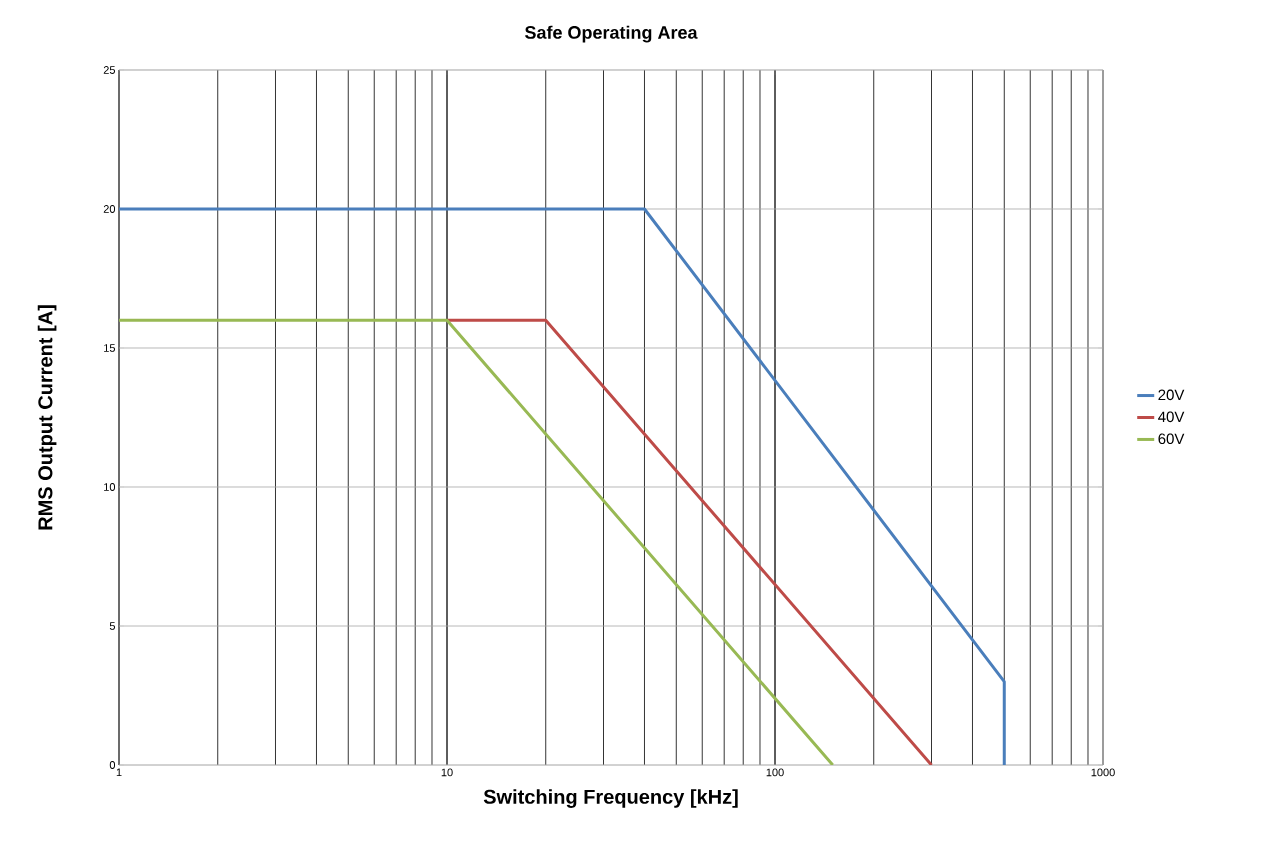  Describe the element at coordinates (112, 626) in the screenshot. I see `y-tick-label: 5` at that location.